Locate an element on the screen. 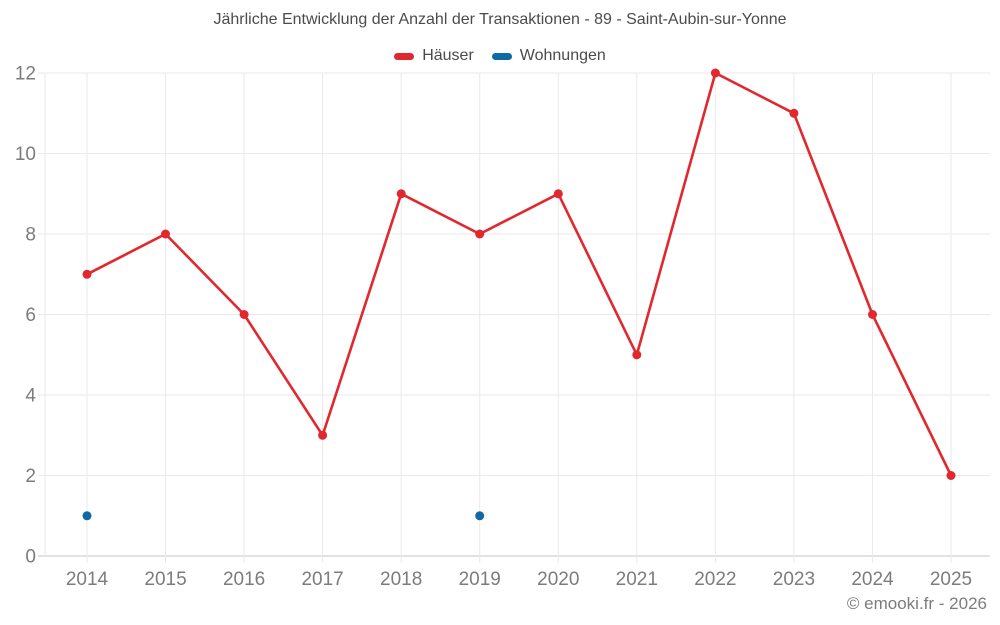  x-tick-label: 2015 is located at coordinates (165, 579).